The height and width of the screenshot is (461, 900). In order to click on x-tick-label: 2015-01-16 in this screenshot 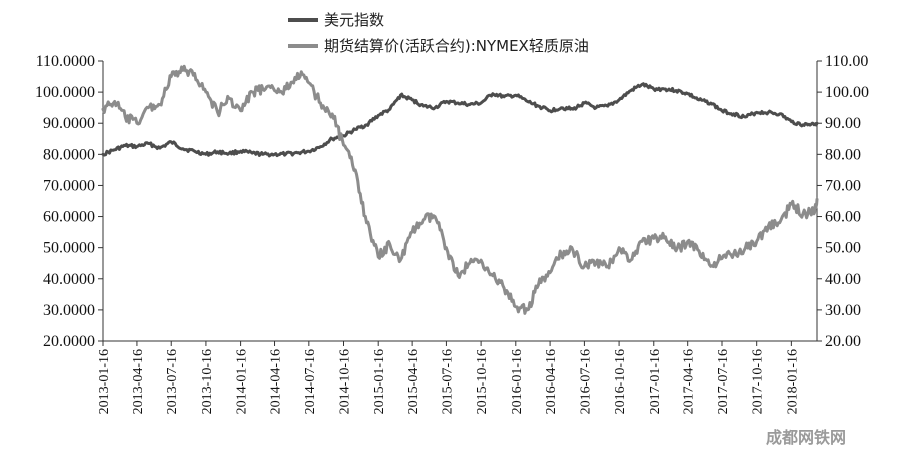, I will do `click(379, 381)`.